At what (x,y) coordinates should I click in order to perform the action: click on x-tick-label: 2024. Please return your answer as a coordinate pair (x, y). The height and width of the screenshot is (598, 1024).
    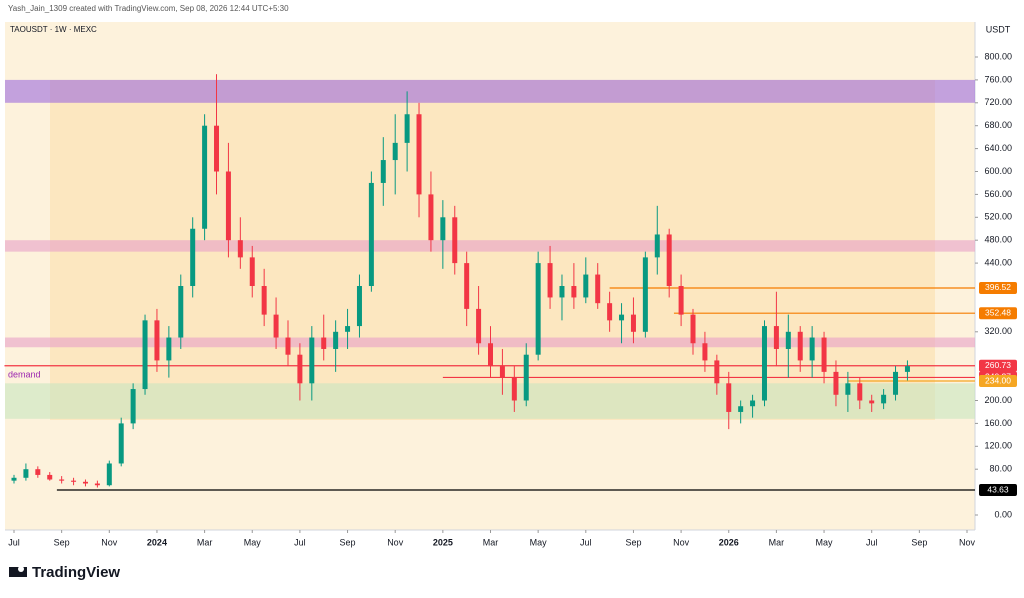
    Looking at the image, I should click on (157, 542).